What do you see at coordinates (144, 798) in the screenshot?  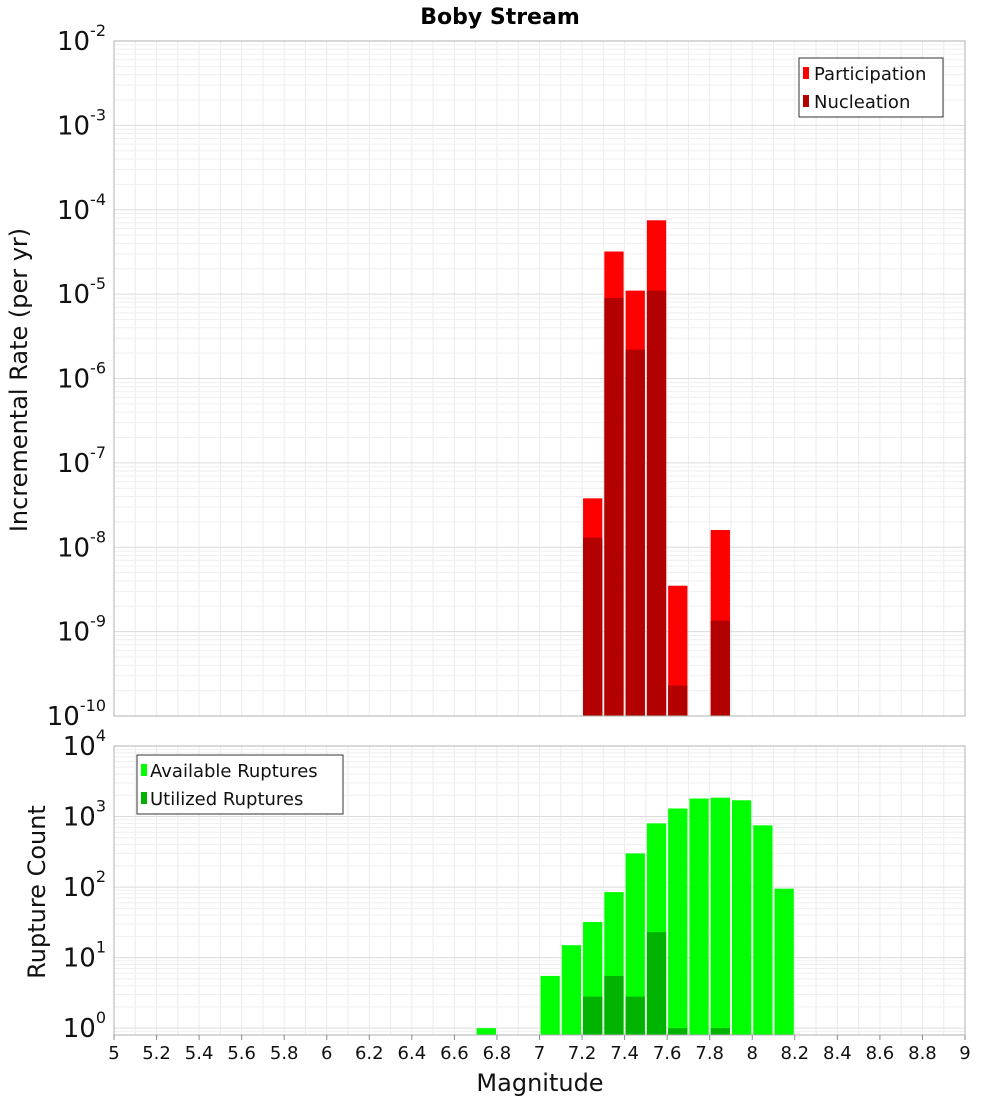 I see `utilized-swatch` at bounding box center [144, 798].